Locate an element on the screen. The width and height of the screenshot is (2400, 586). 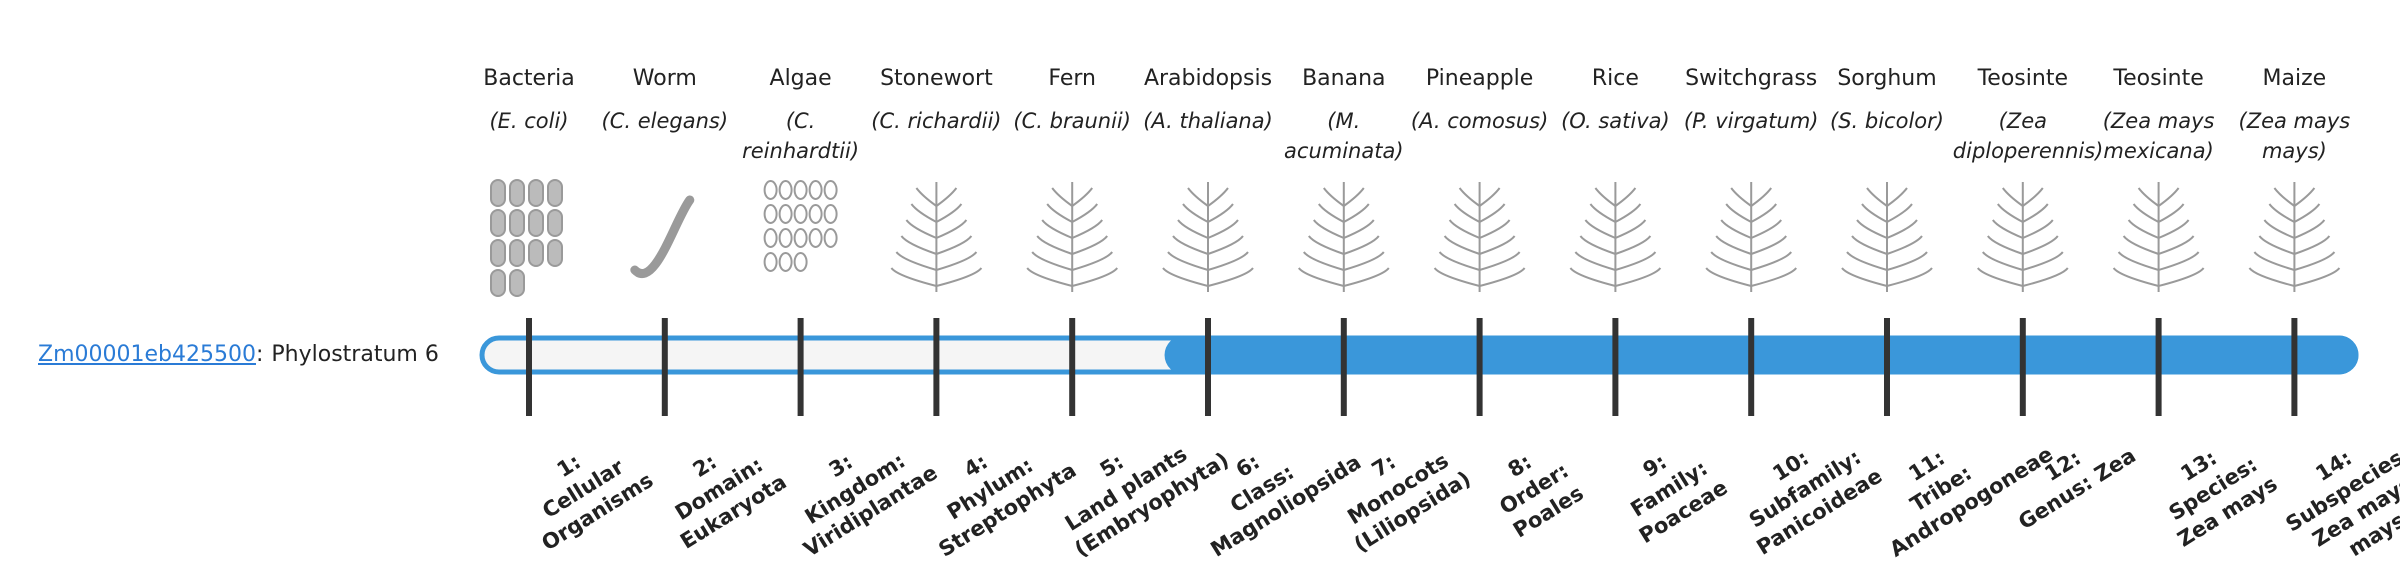
organism-name: Bacteria is located at coordinates (529, 78).